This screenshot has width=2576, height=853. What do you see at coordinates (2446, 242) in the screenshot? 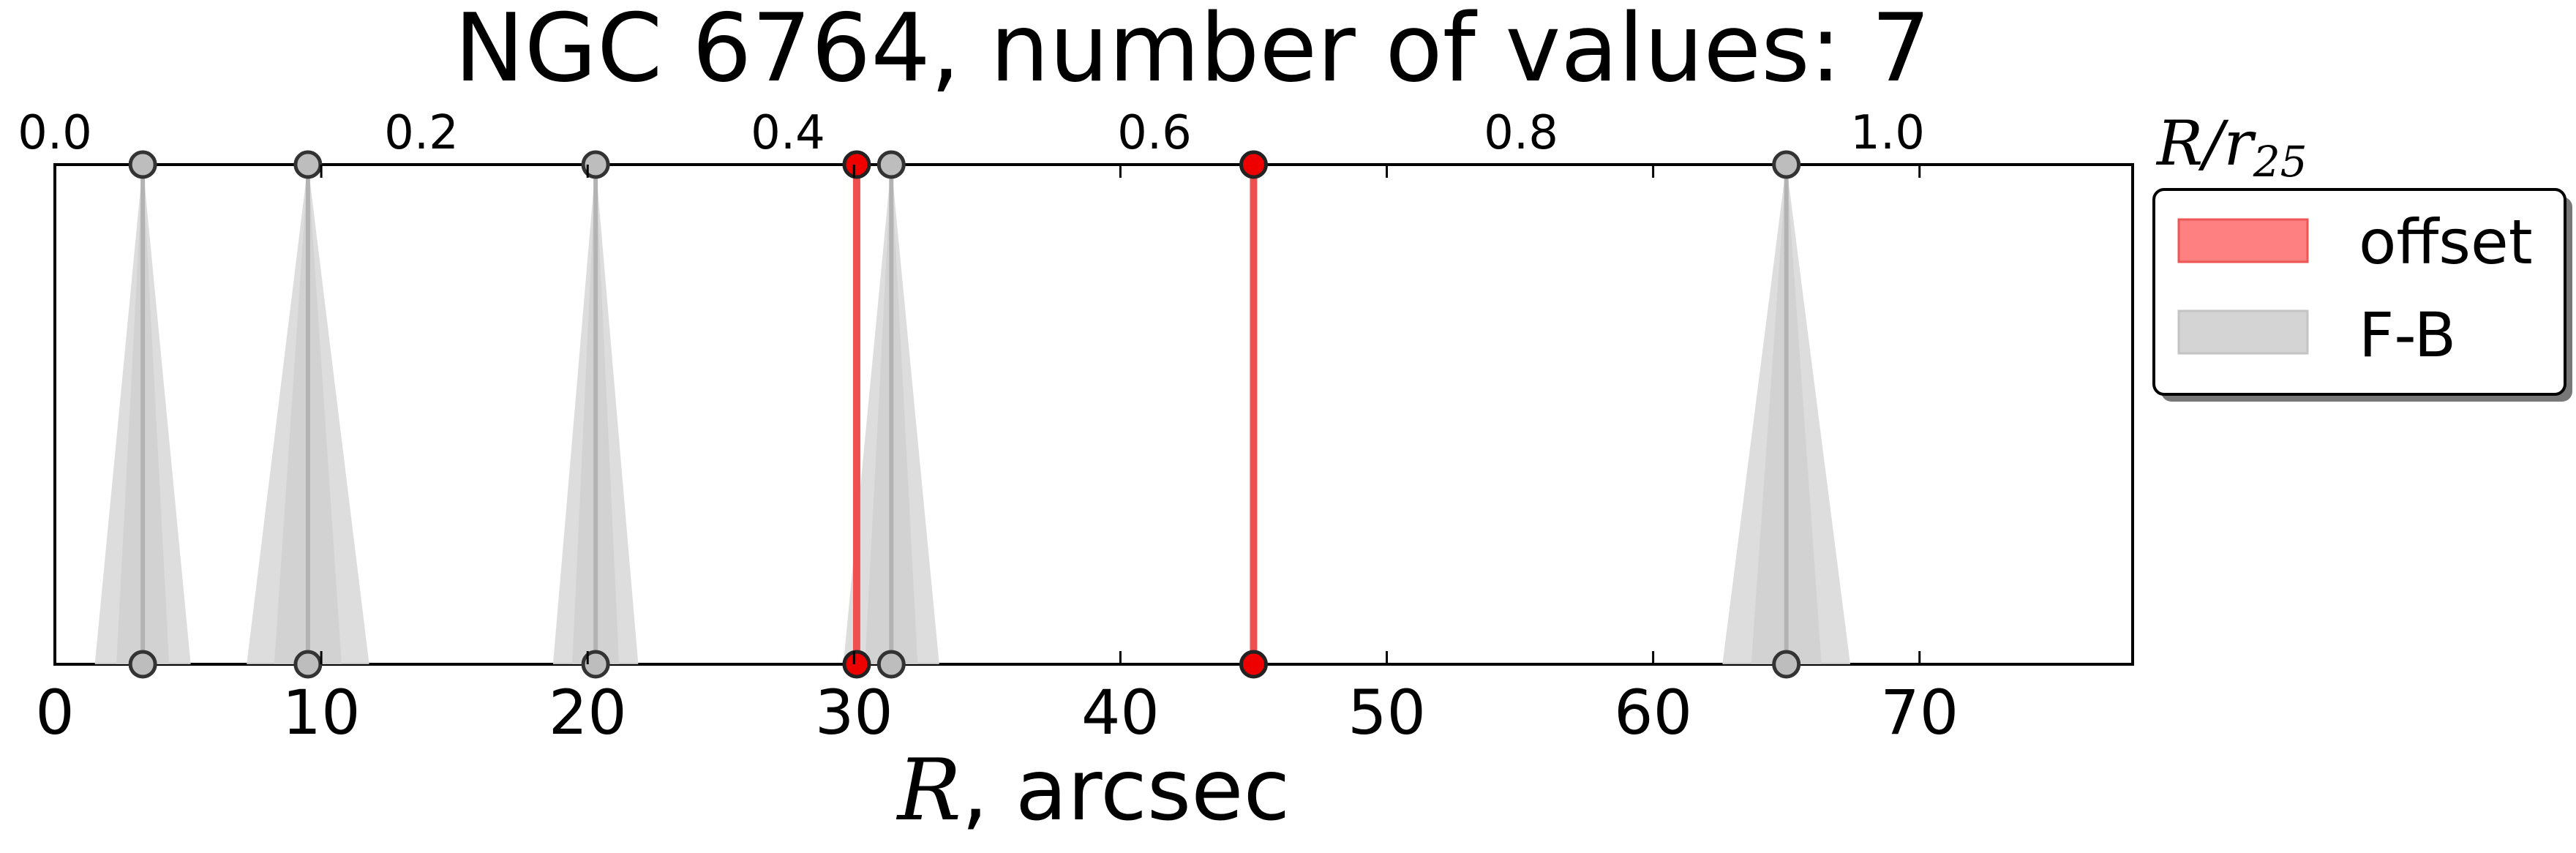
I see `legend-label-offset: offset` at bounding box center [2446, 242].